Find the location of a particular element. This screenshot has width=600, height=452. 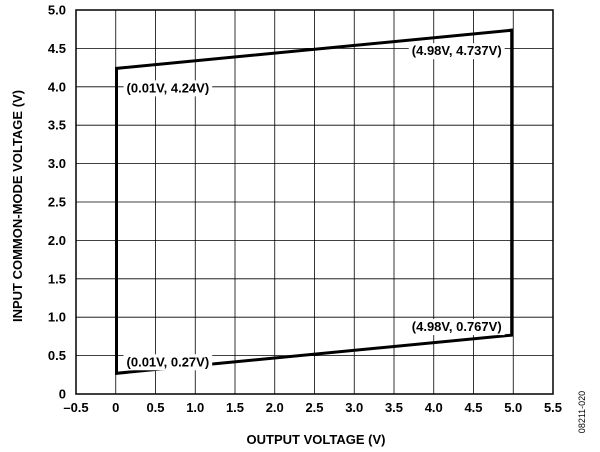

x-tick-label: 4.0 is located at coordinates (434, 407).